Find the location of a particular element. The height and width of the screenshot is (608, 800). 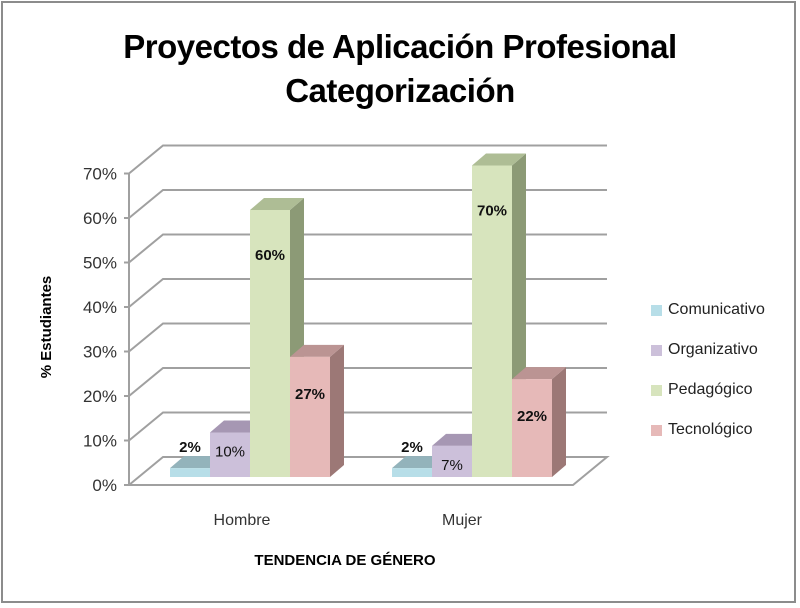

data-label: 7% is located at coordinates (452, 465).